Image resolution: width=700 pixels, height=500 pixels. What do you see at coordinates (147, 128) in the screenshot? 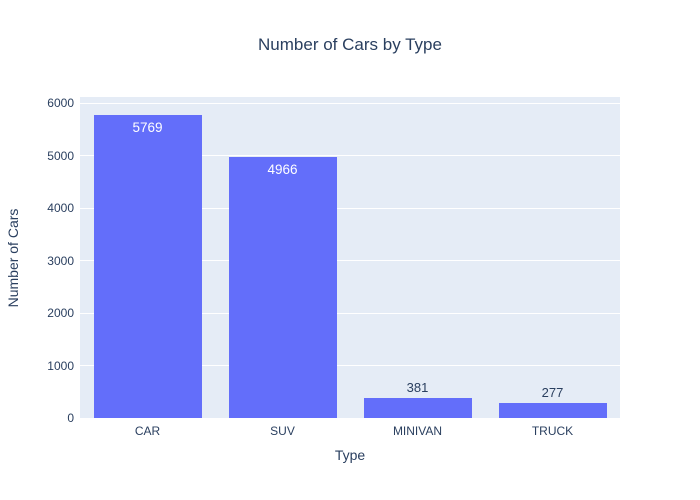
I see `bar-value-label: 5769` at bounding box center [147, 128].